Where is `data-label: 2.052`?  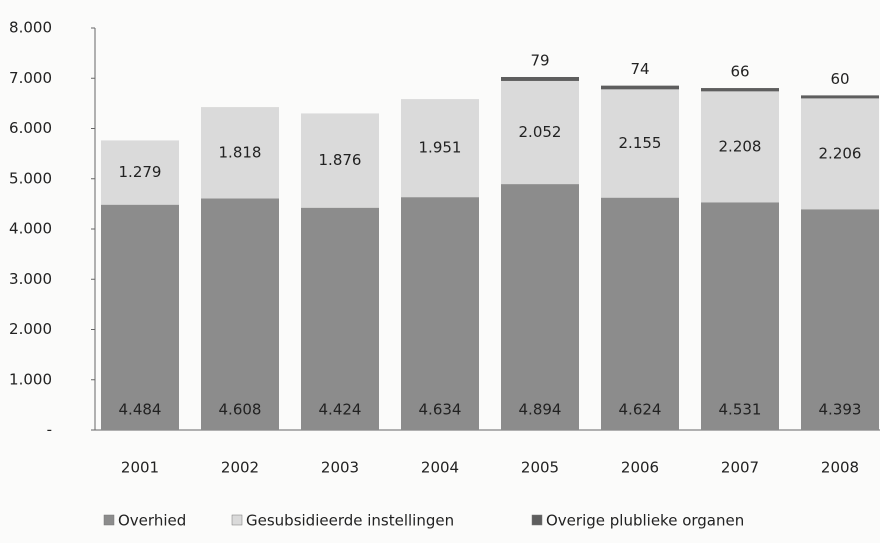
data-label: 2.052 is located at coordinates (540, 132).